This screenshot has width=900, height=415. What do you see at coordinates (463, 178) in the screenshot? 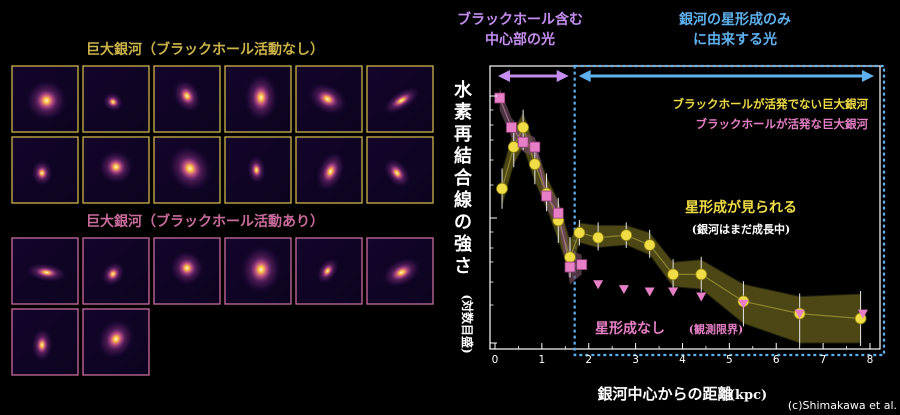
I see `svg-text: 合` at bounding box center [463, 178].